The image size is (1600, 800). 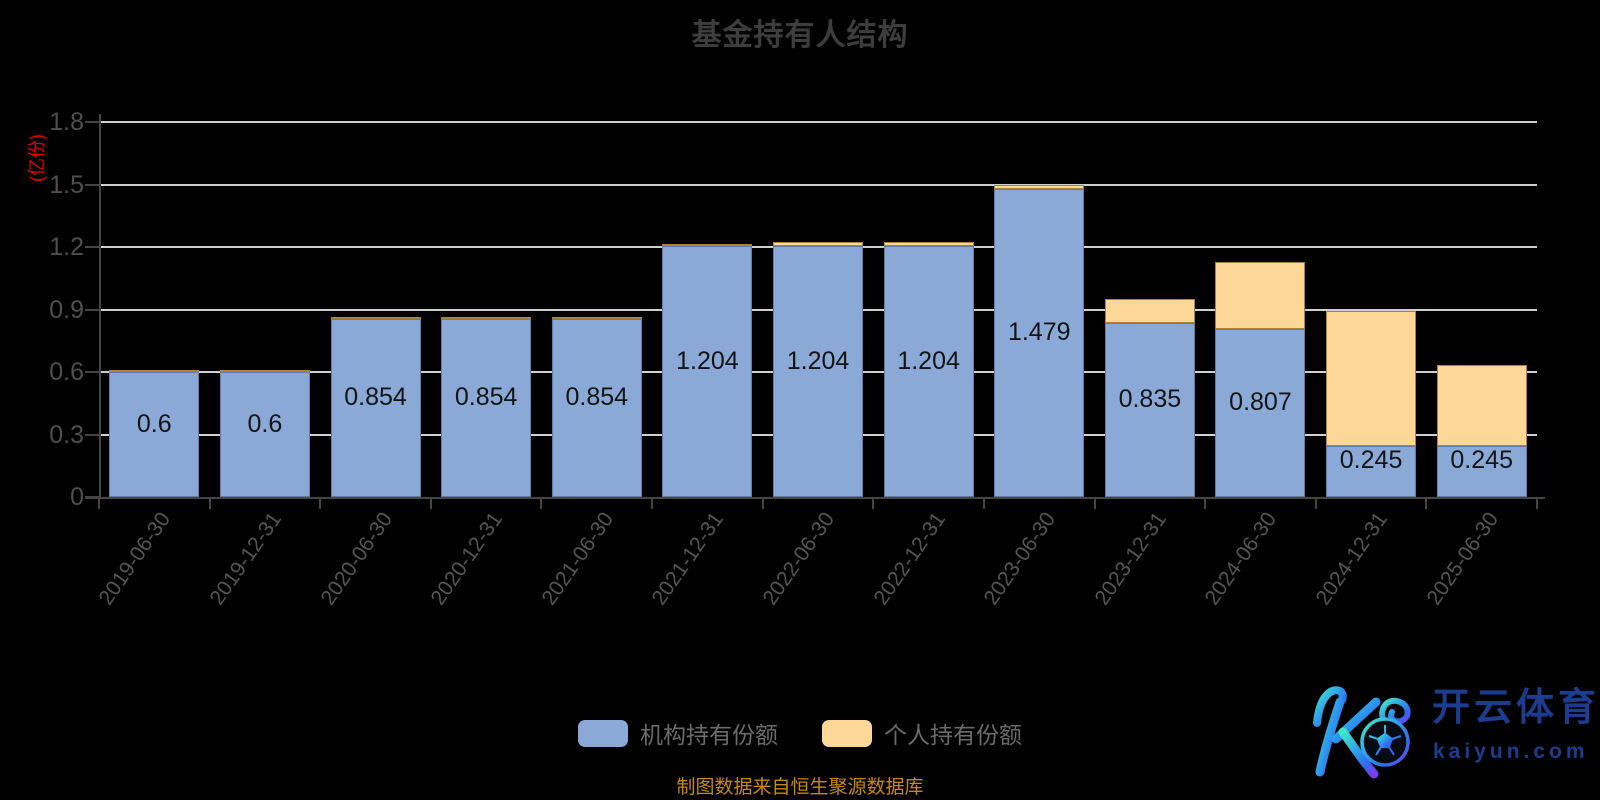 I want to click on legend-label: 机构持有份额, so click(x=709, y=735).